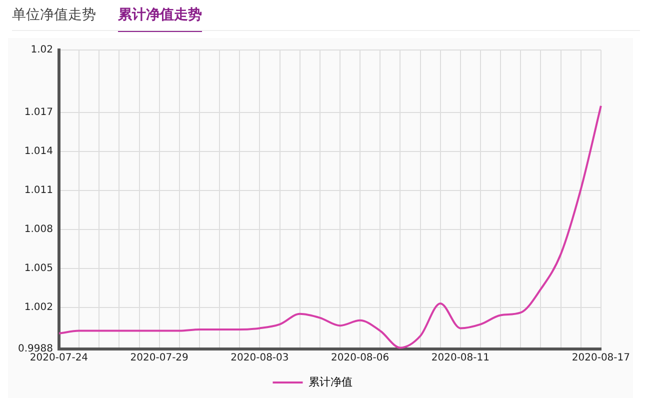  Describe the element at coordinates (38, 229) in the screenshot. I see `y-tick-label: 1.008` at that location.